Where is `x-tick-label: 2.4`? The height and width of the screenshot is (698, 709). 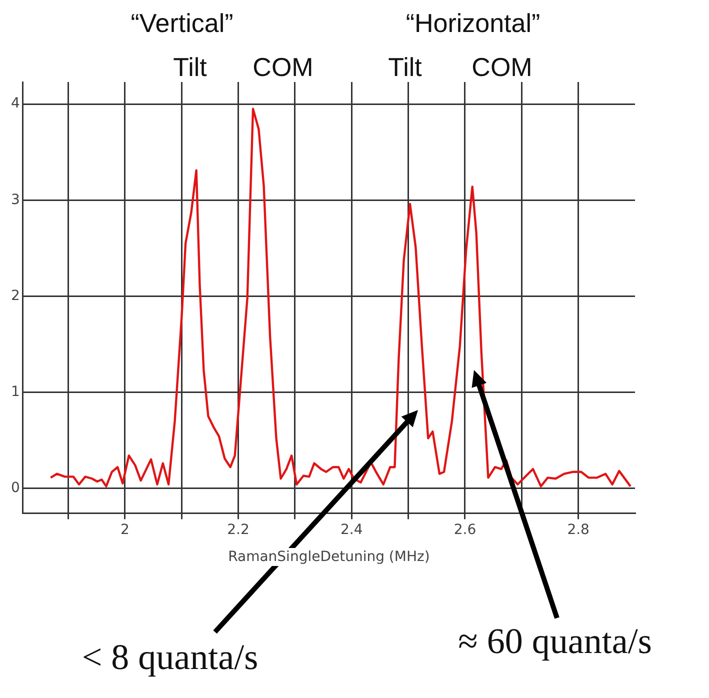
x-tick-label: 2.4 is located at coordinates (351, 530).